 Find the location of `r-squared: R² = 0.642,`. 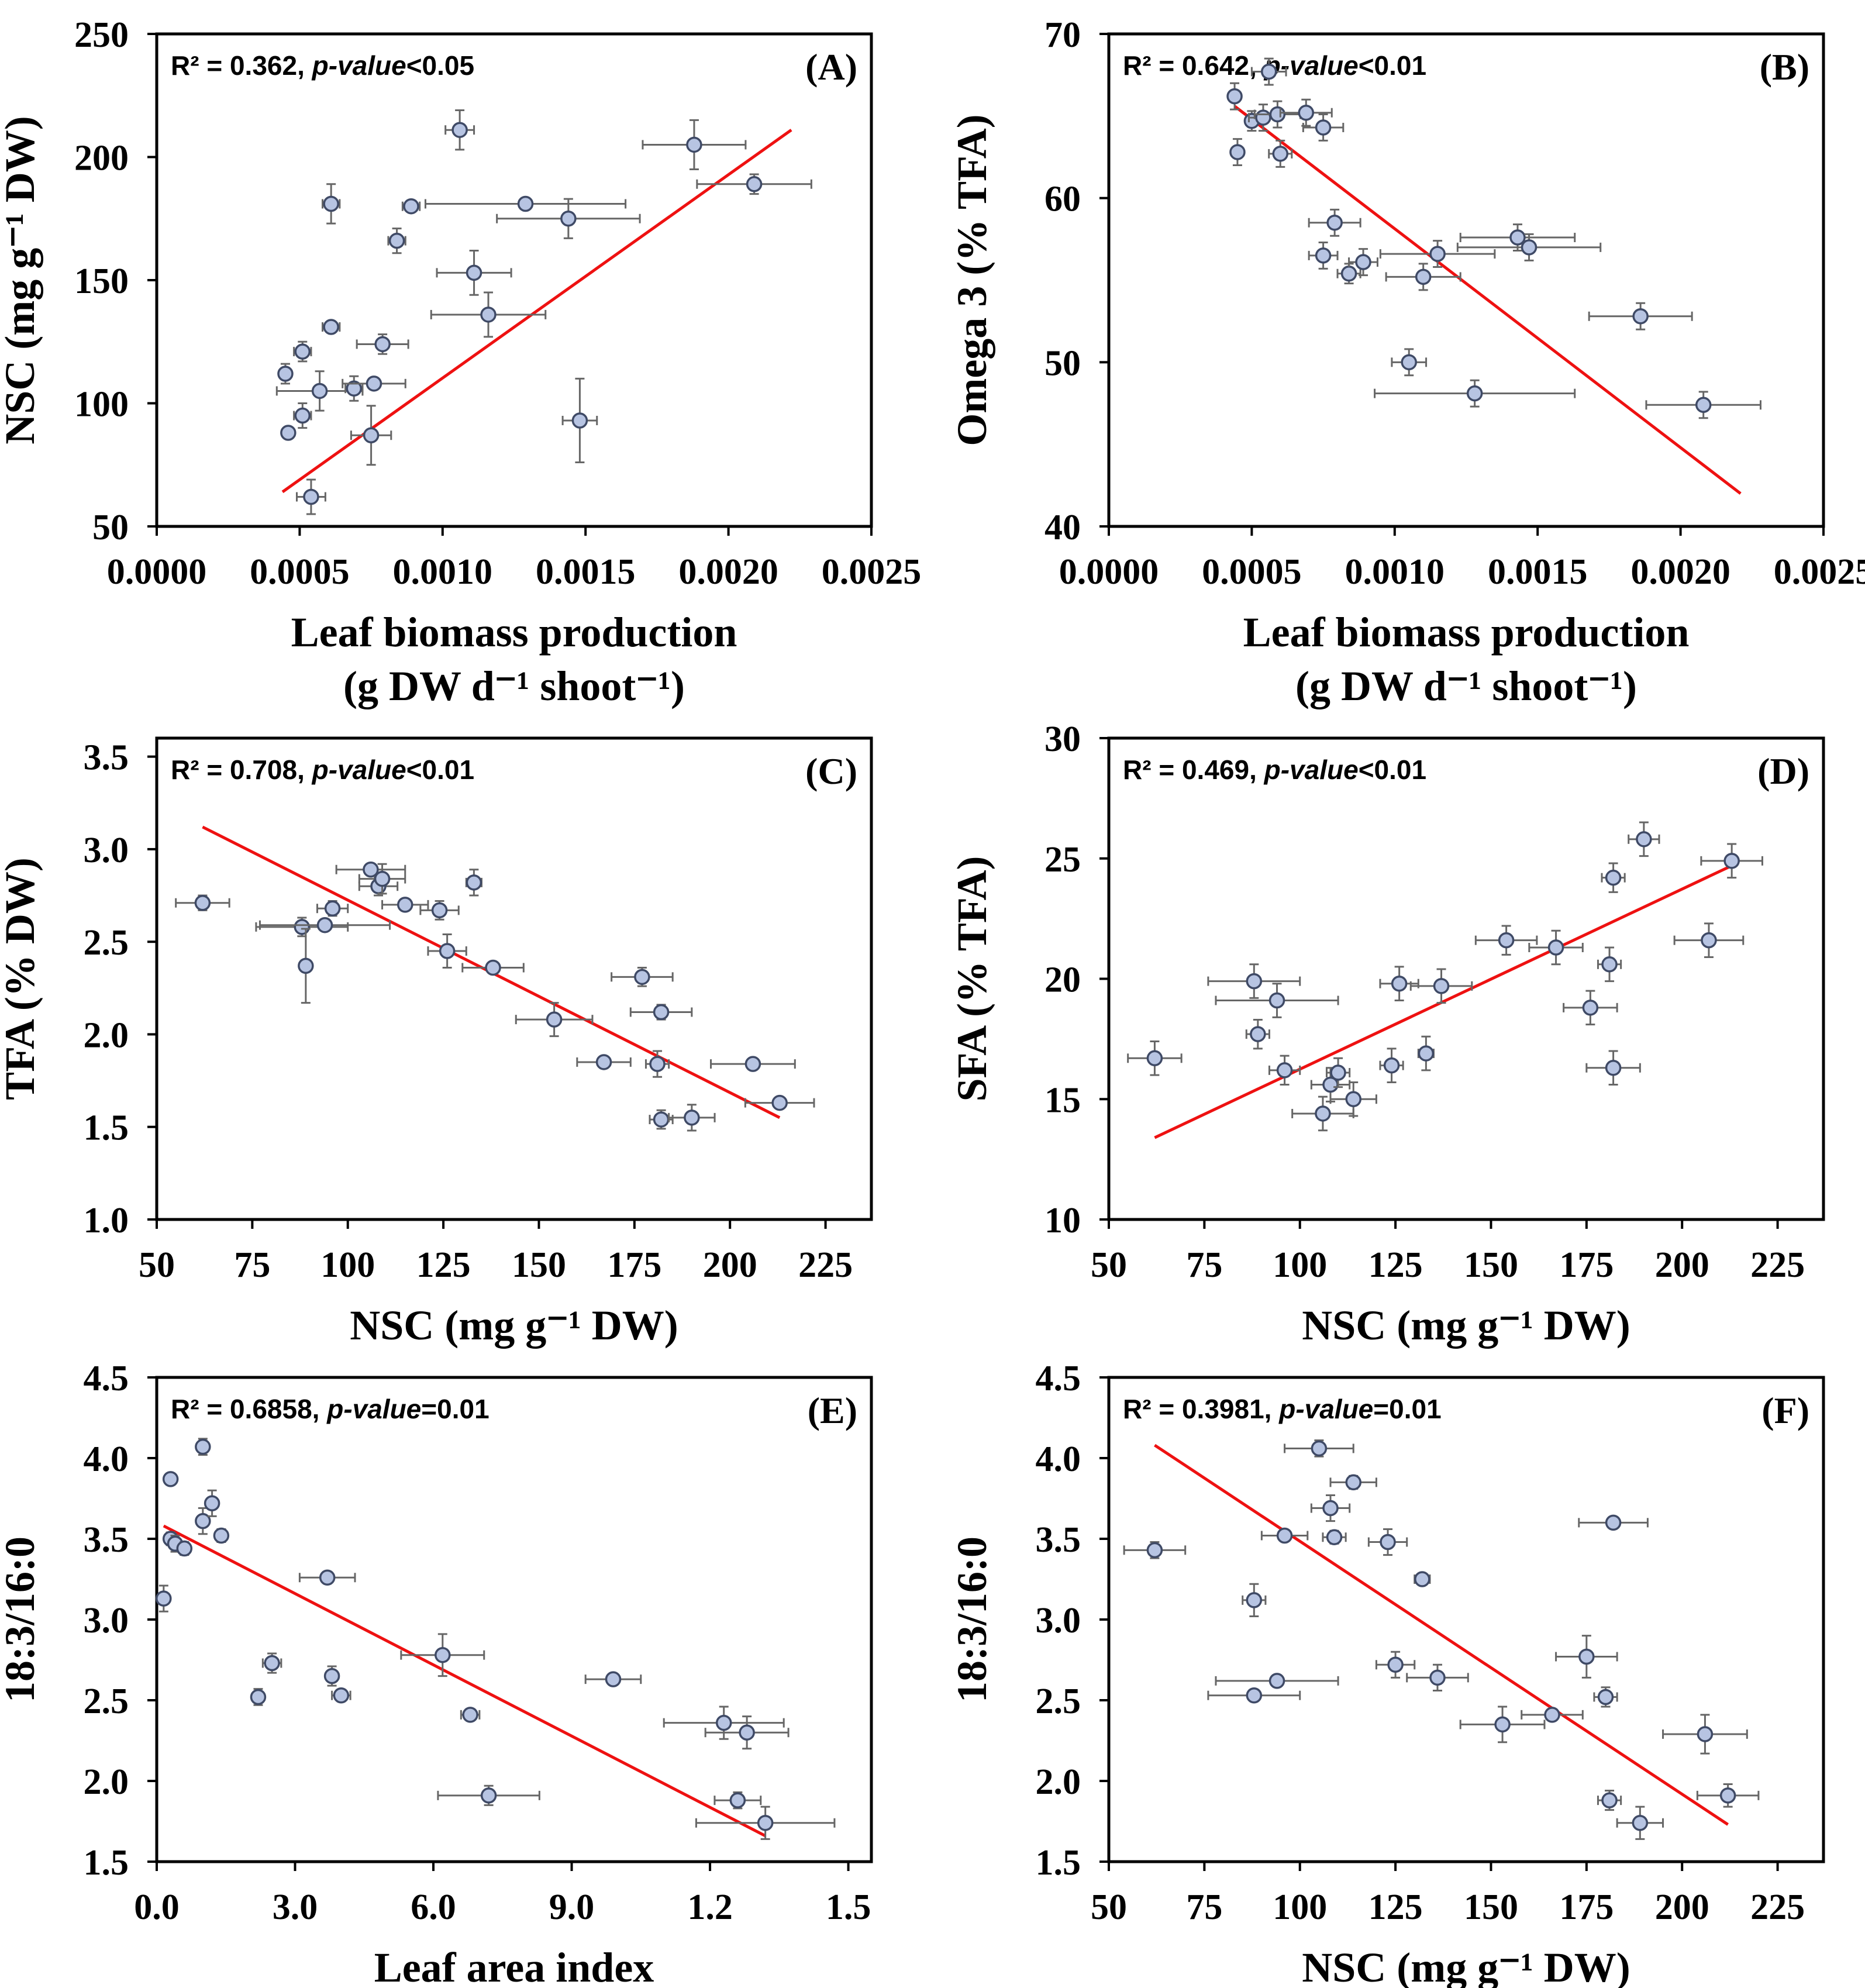

r-squared: R² = 0.642, is located at coordinates (1193, 65).